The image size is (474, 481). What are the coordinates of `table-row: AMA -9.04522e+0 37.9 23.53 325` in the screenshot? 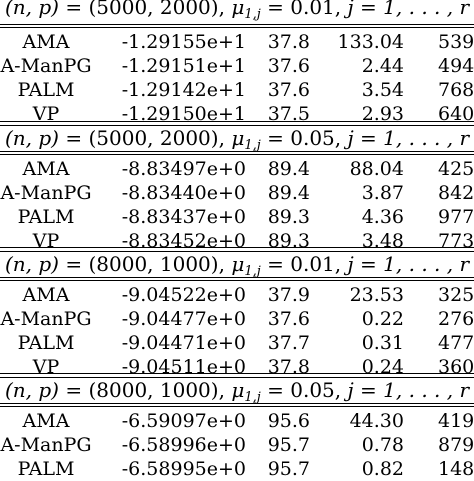 It's located at (237, 295).